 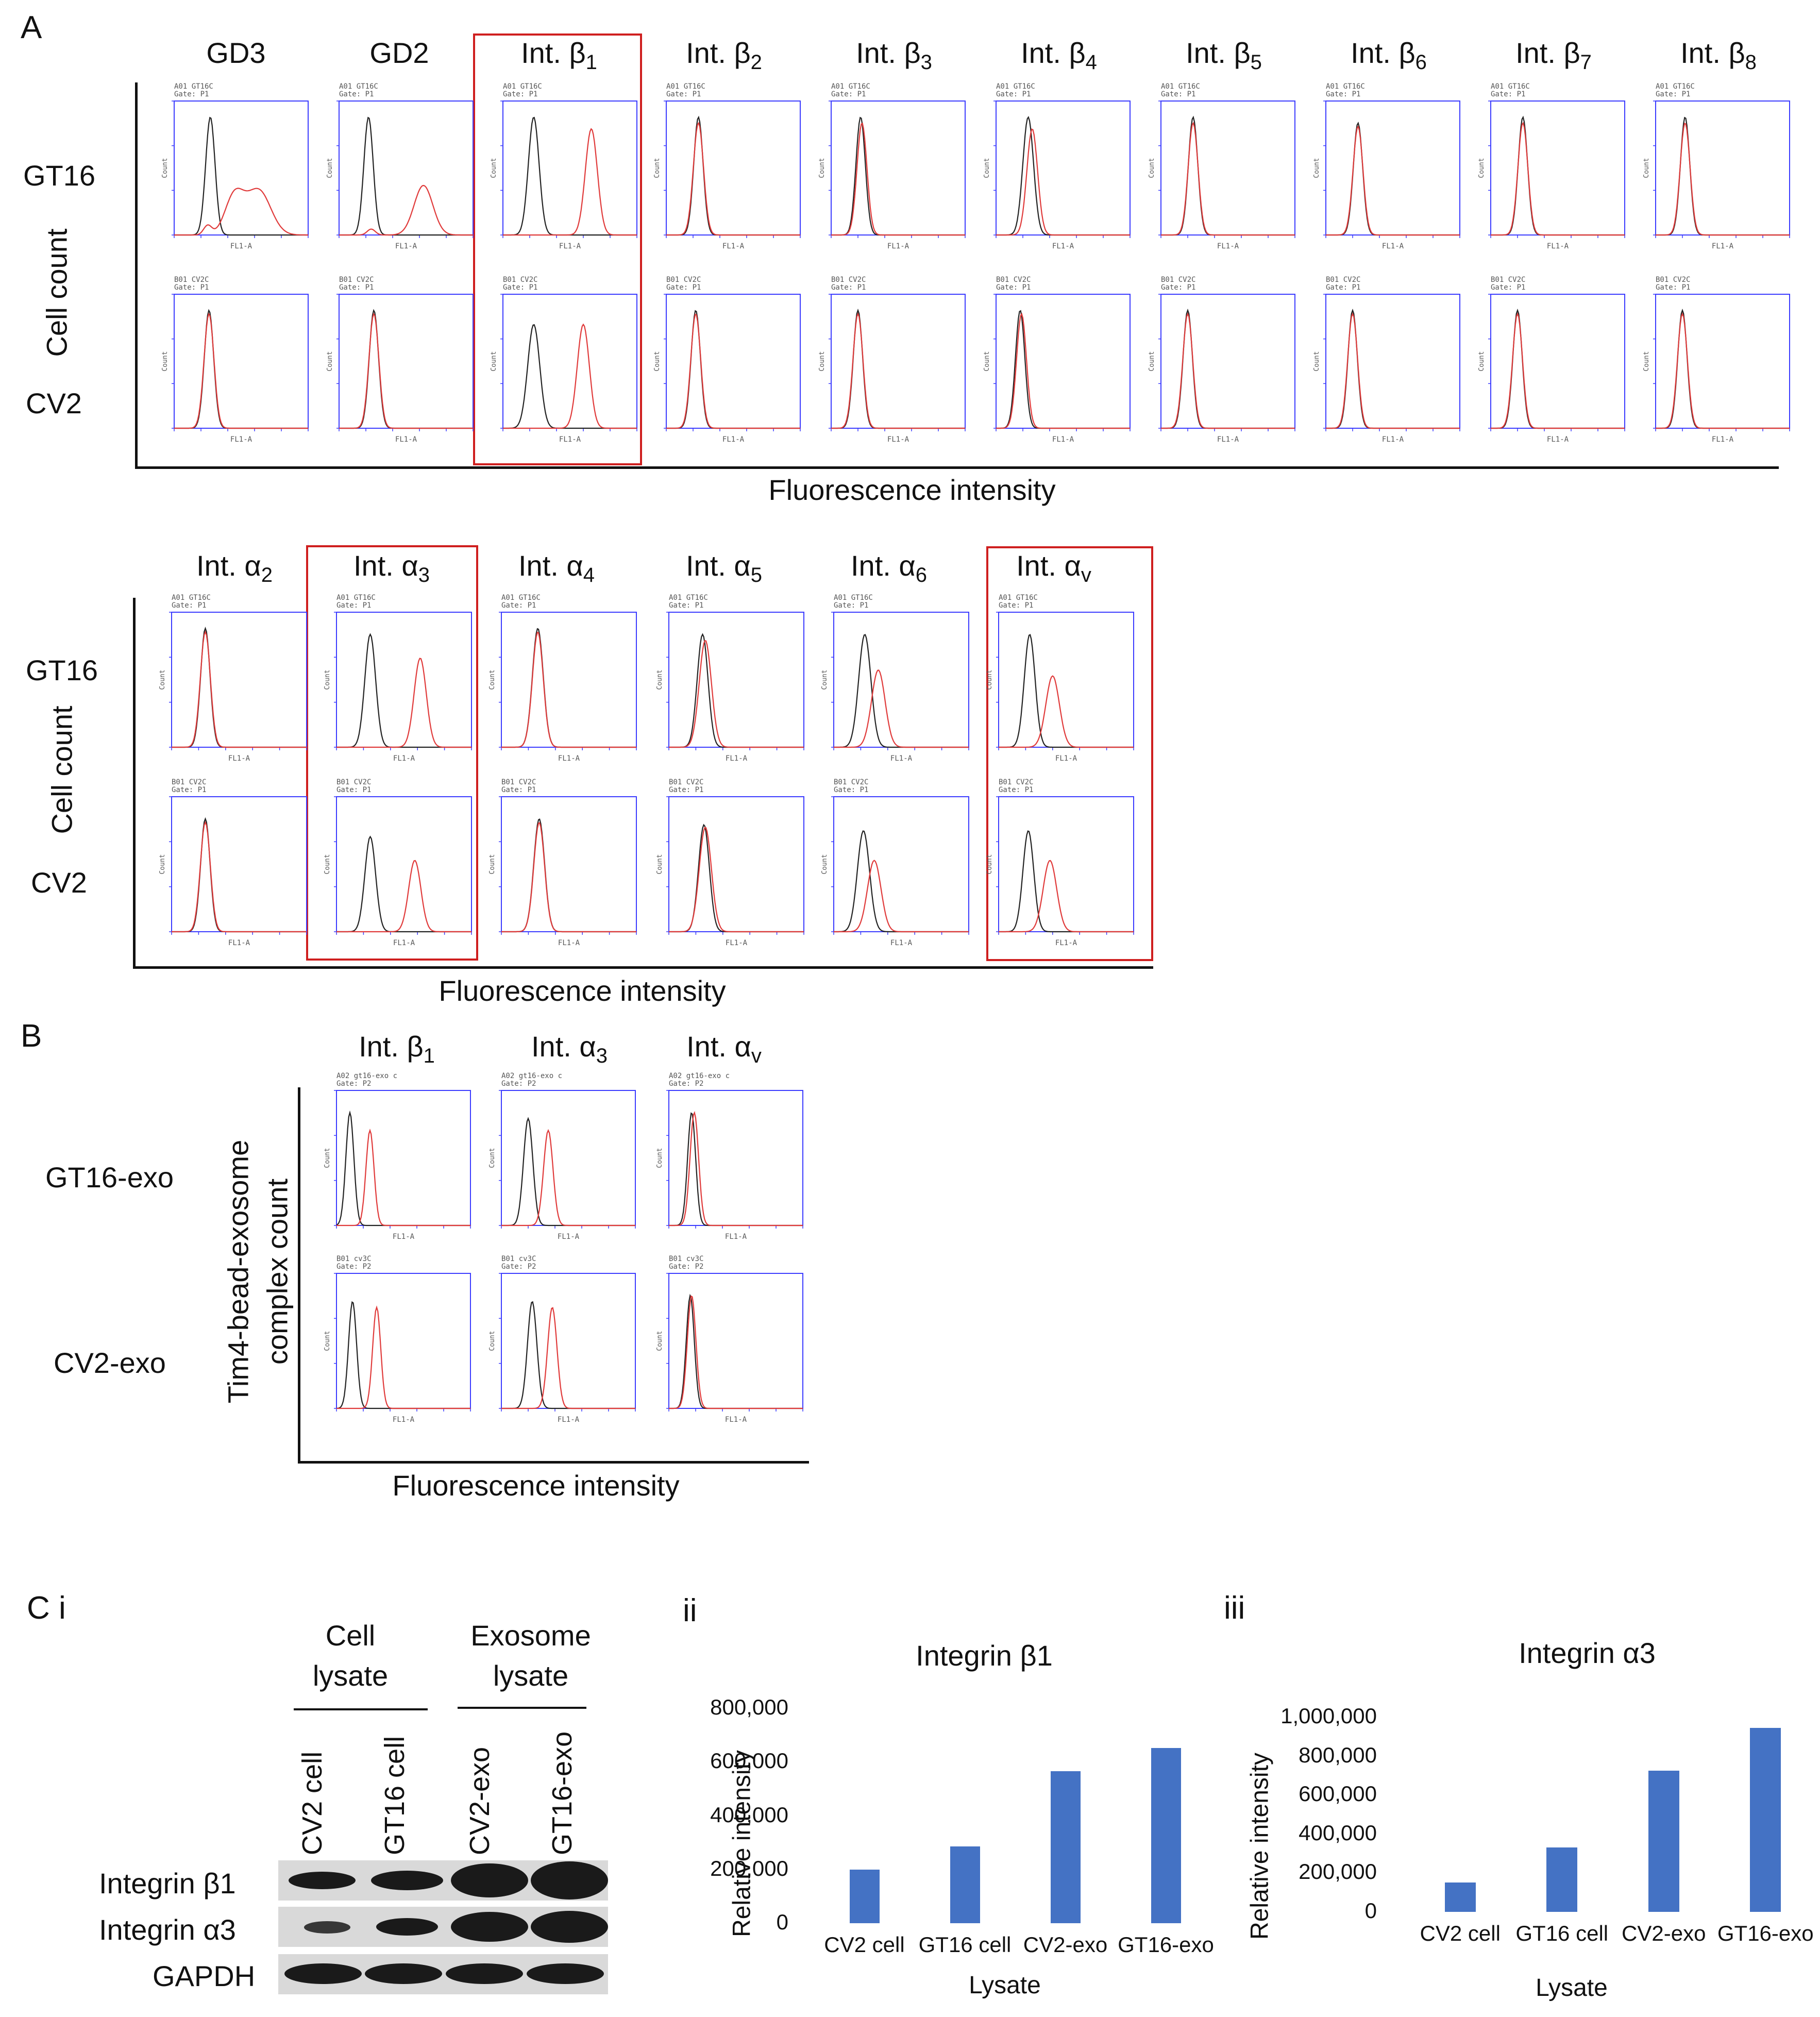 I want to click on highlight-box-int-alpha3, so click(x=392, y=753).